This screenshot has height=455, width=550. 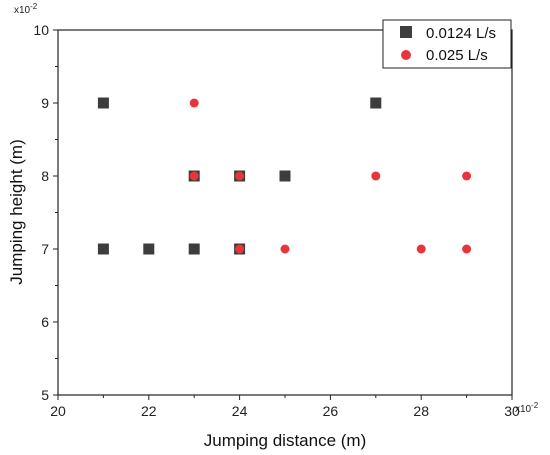 What do you see at coordinates (447, 44) in the screenshot?
I see `legend: 0.0124 L/s 0.025 L/s` at bounding box center [447, 44].